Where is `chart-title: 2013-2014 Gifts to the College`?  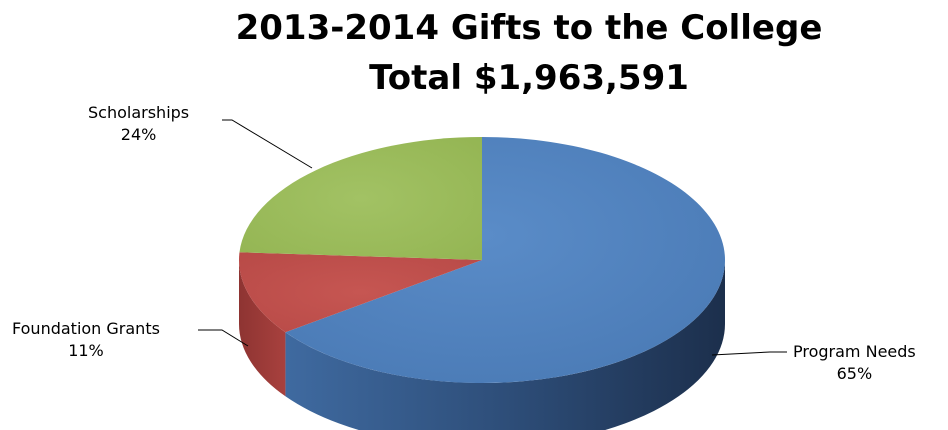
chart-title: 2013-2014 Gifts to the College is located at coordinates (529, 28).